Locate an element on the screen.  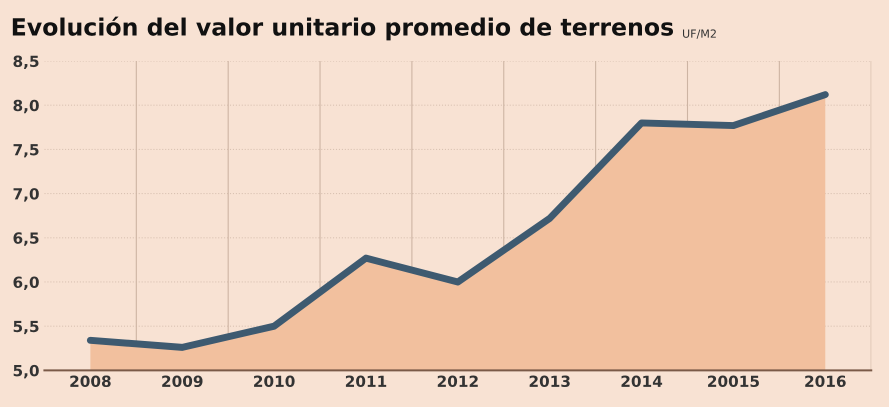
y-tick-label: 7,0 is located at coordinates (26, 195).